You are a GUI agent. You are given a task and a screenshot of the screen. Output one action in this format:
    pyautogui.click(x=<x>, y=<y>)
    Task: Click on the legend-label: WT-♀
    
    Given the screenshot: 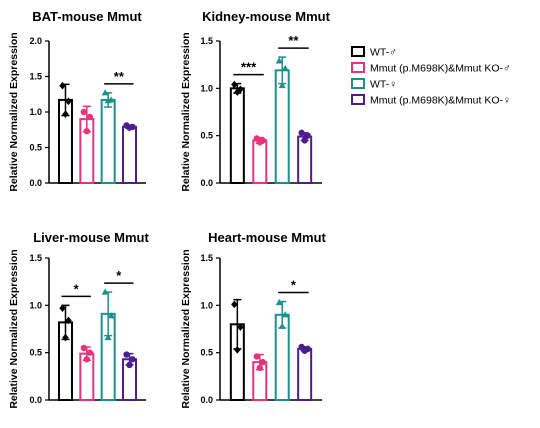 What is the action you would take?
    pyautogui.click(x=383, y=85)
    